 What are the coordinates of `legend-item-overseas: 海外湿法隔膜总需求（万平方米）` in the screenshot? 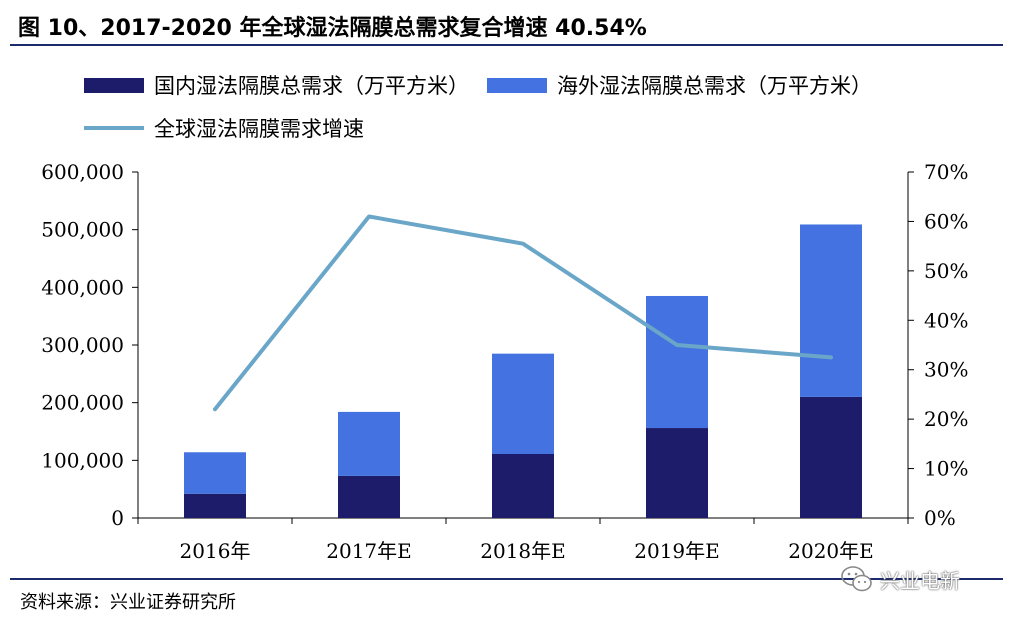 It's located at (679, 85).